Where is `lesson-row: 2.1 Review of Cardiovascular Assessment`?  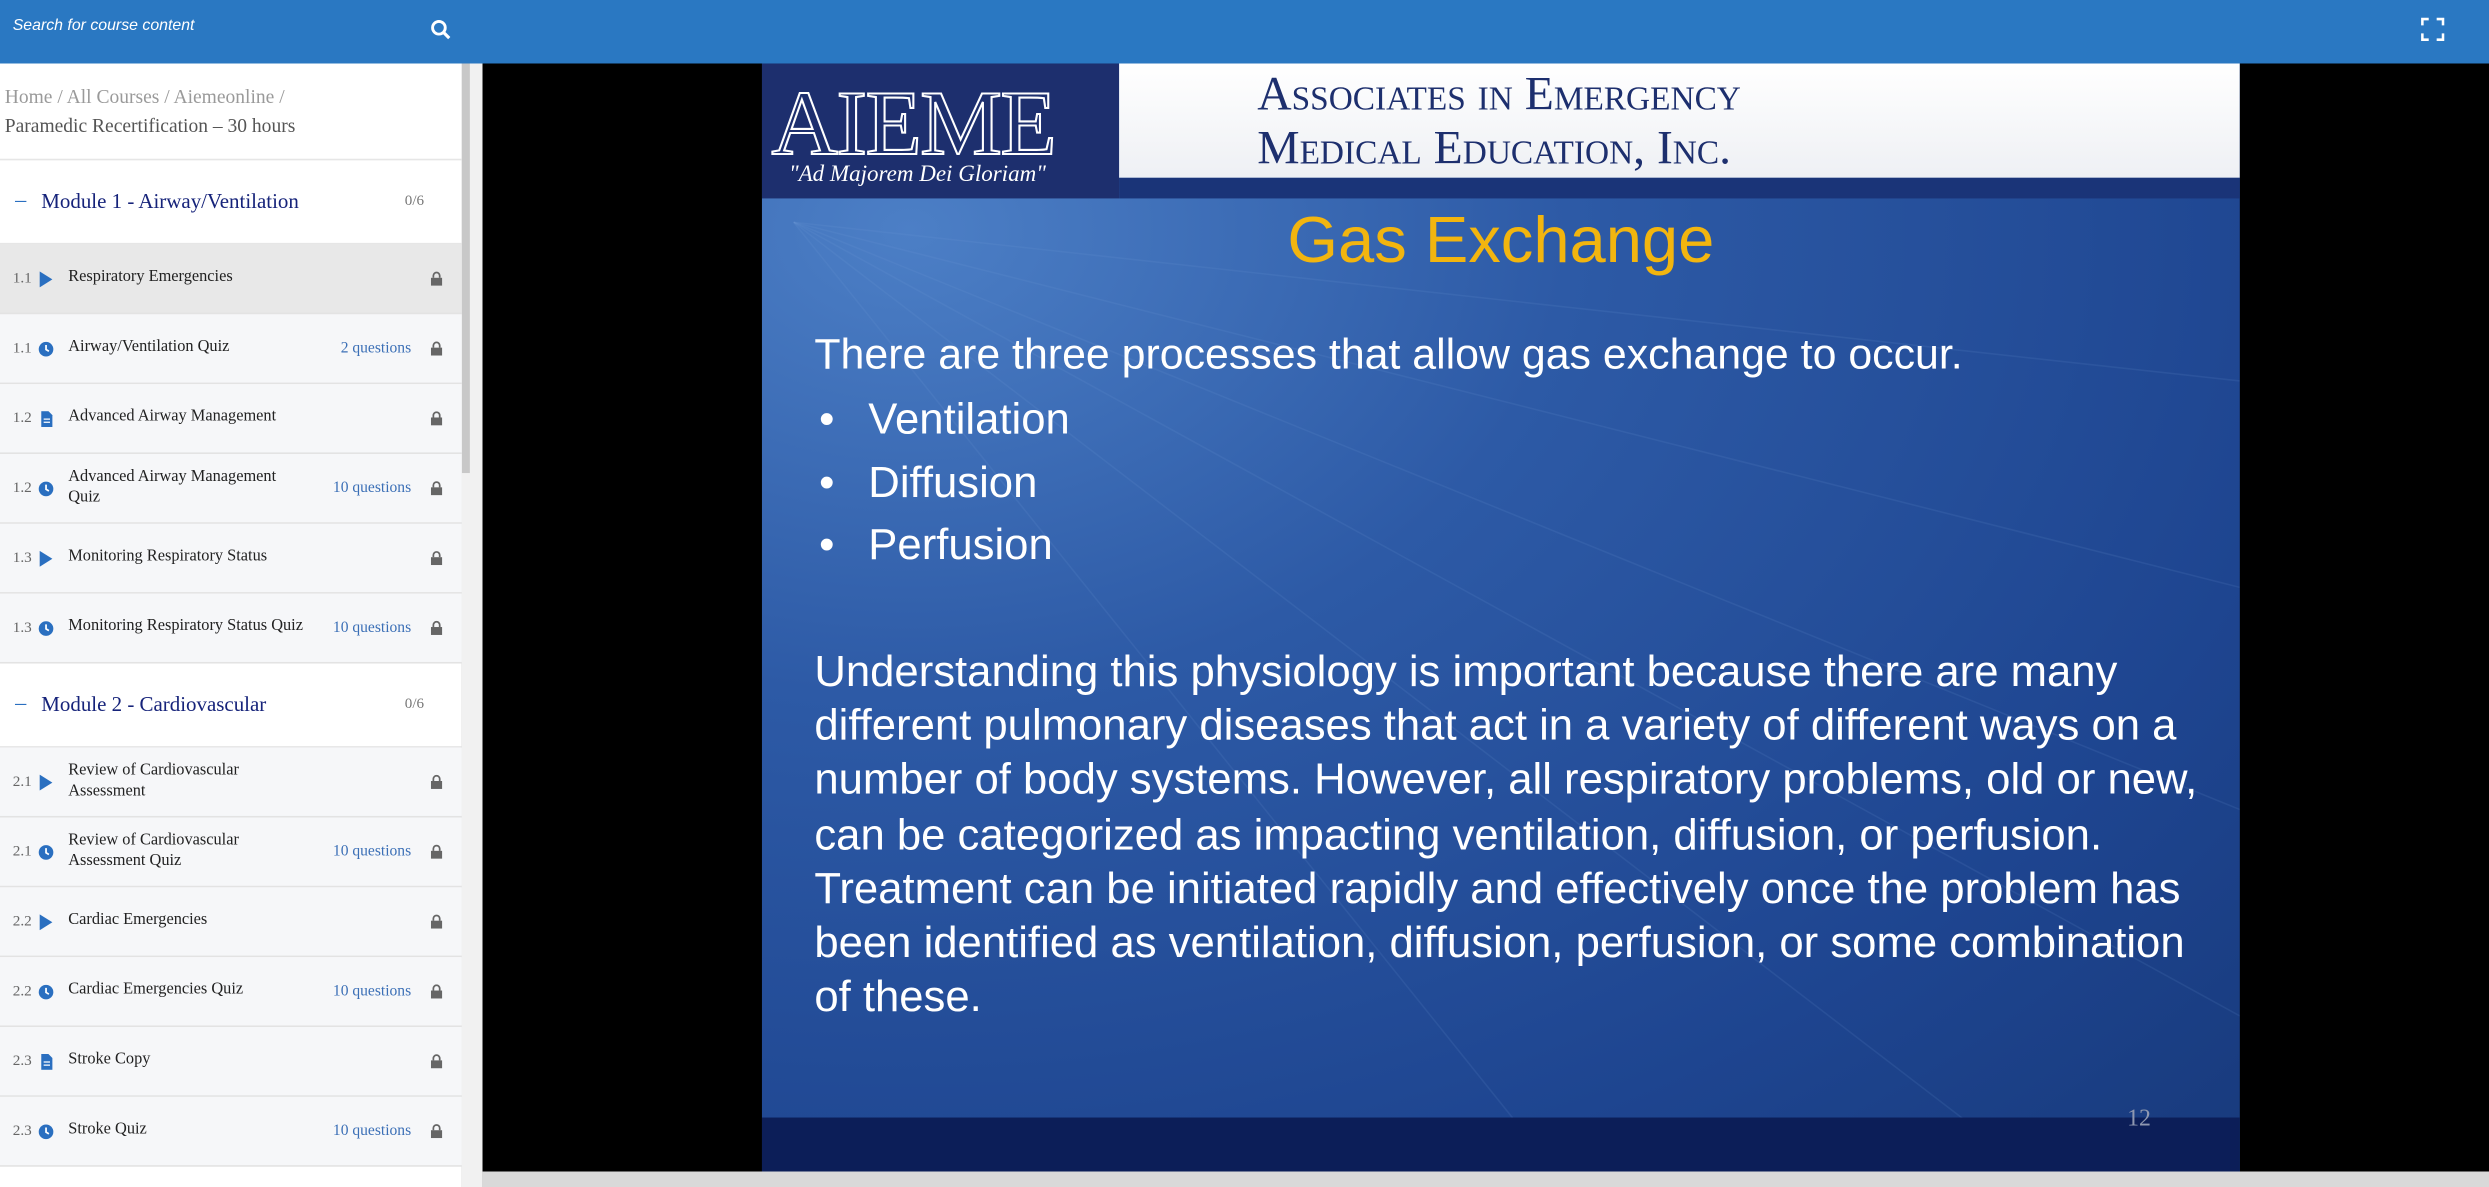 lesson-row: 2.1 Review of Cardiovascular Assessment is located at coordinates (231, 782).